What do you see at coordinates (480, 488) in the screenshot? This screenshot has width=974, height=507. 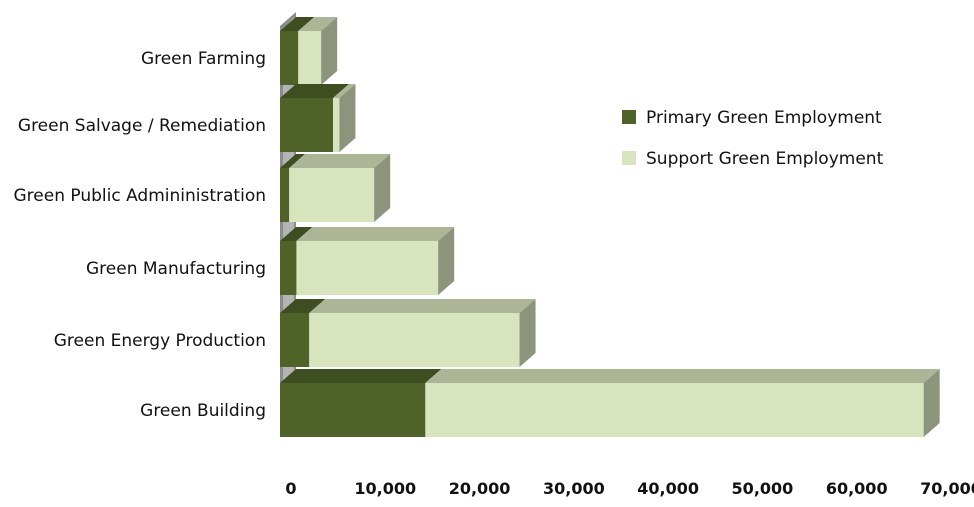 I see `x-tick-label: 20,000` at bounding box center [480, 488].